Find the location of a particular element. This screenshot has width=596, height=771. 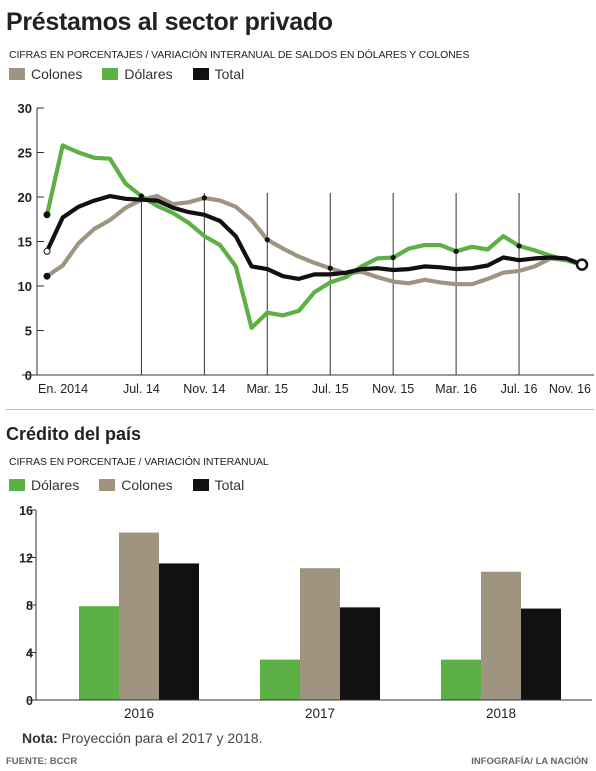

x-tick-label: Mar. 15 is located at coordinates (267, 389).